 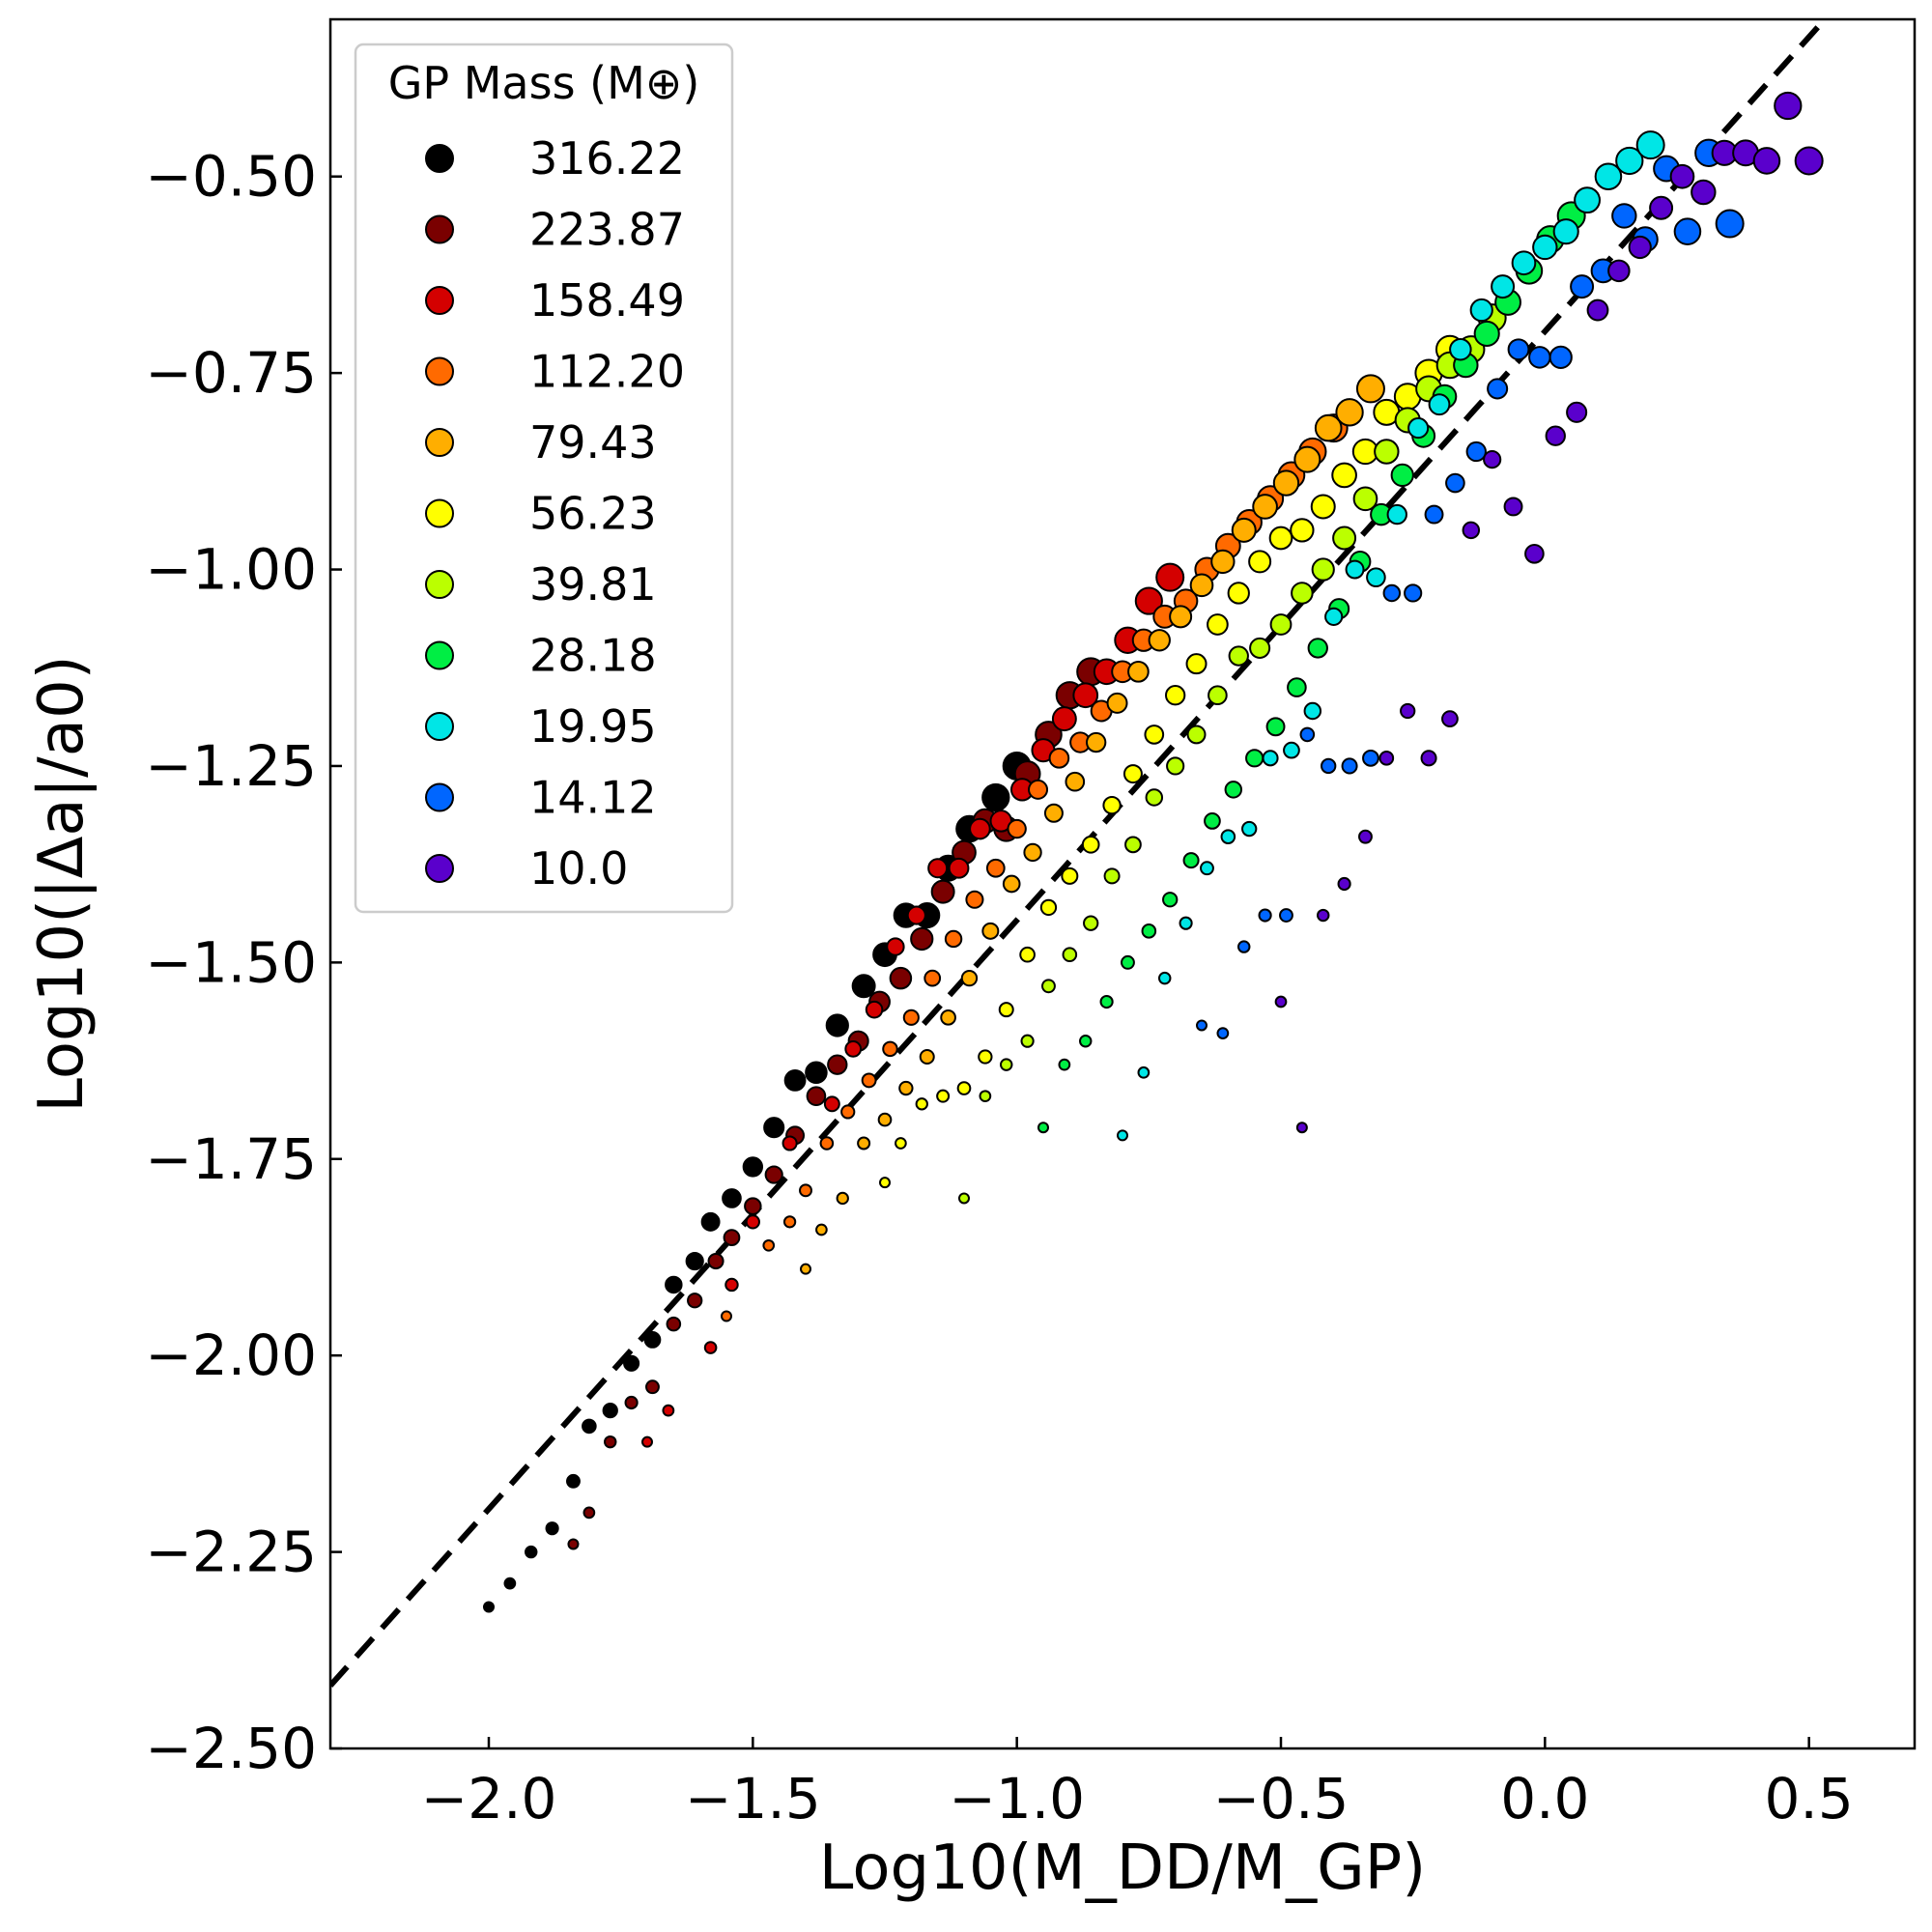 What do you see at coordinates (753, 1799) in the screenshot?
I see `x-tick-label: −1.5` at bounding box center [753, 1799].